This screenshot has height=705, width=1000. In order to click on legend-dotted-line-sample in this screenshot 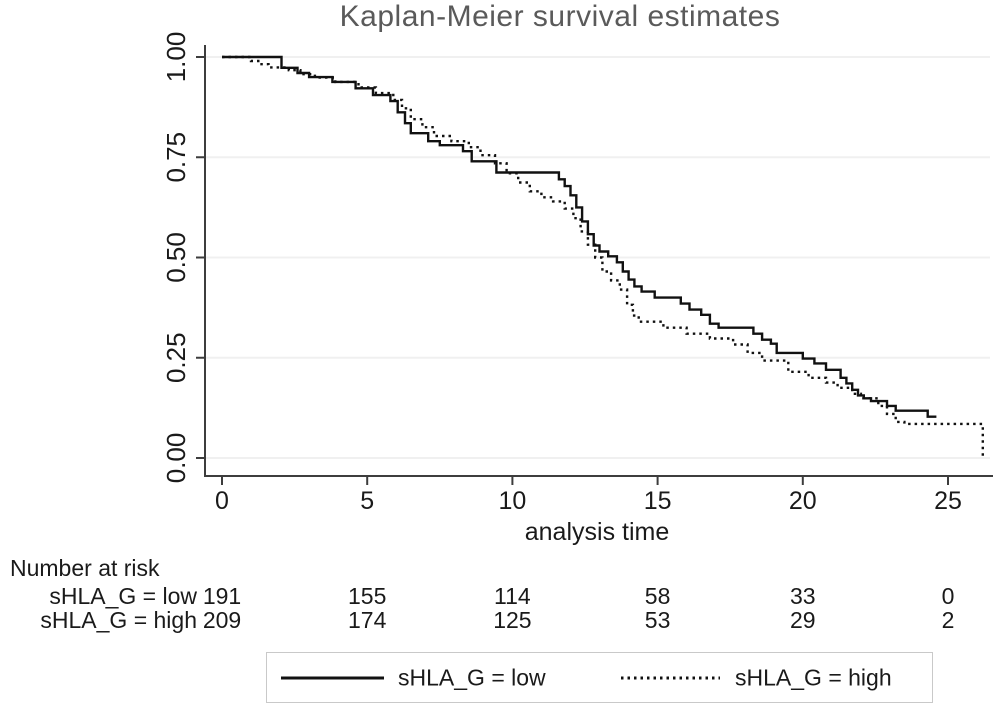, I will do `click(670, 677)`.